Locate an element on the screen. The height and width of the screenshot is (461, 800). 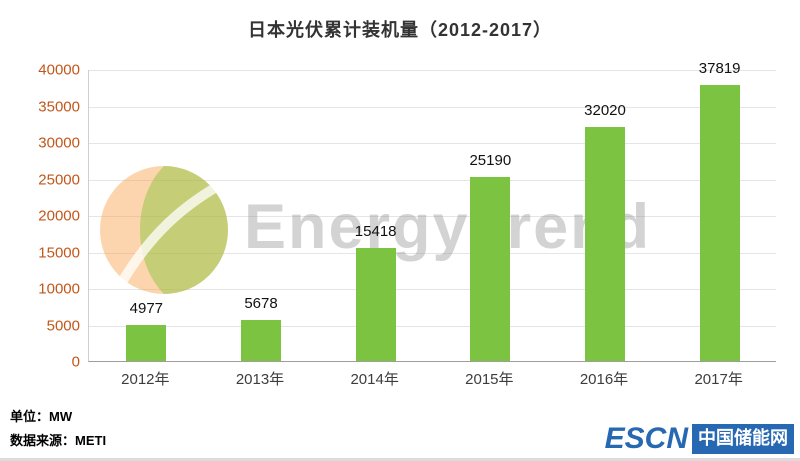
y-tick-label: 5000 is located at coordinates (63, 325).